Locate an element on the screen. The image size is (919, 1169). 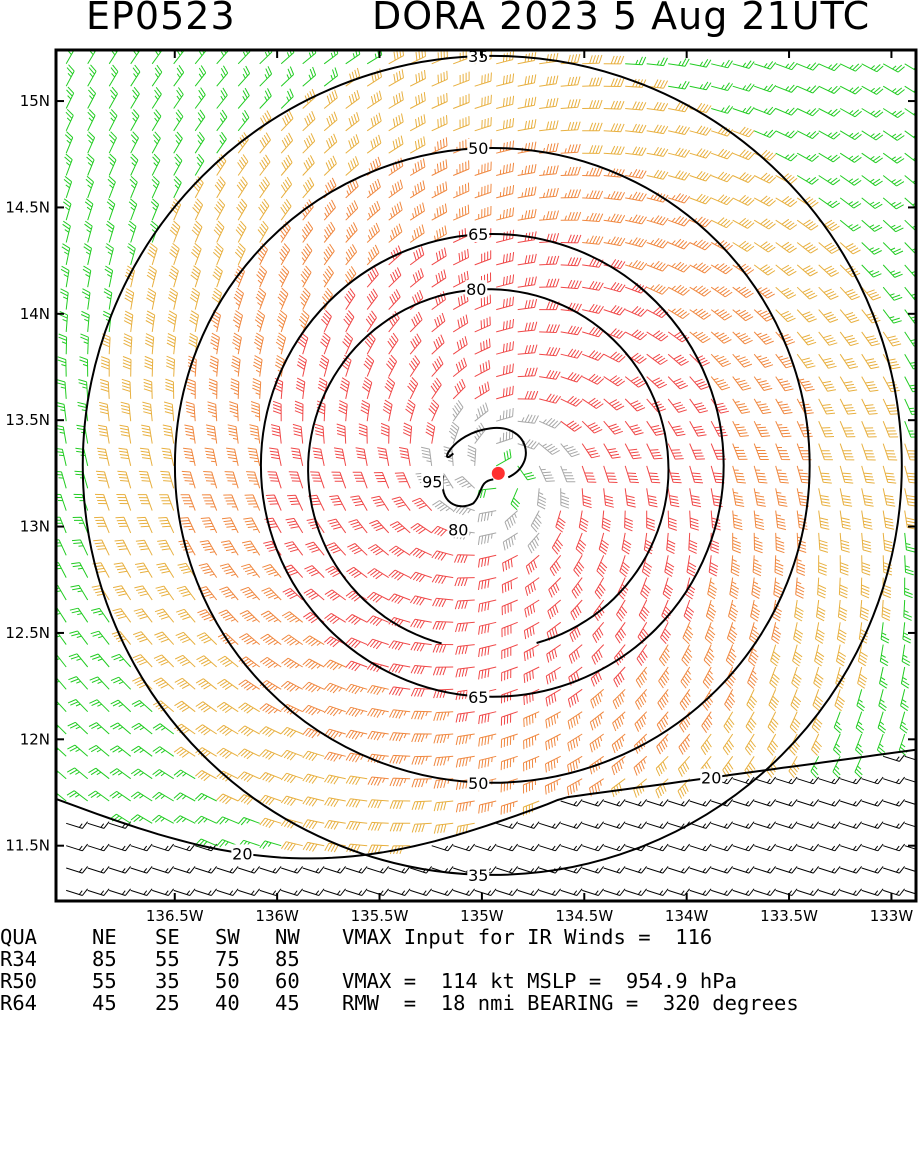
vmax-input-text: VMAX Input for IR Winds = 116 is located at coordinates (527, 937).